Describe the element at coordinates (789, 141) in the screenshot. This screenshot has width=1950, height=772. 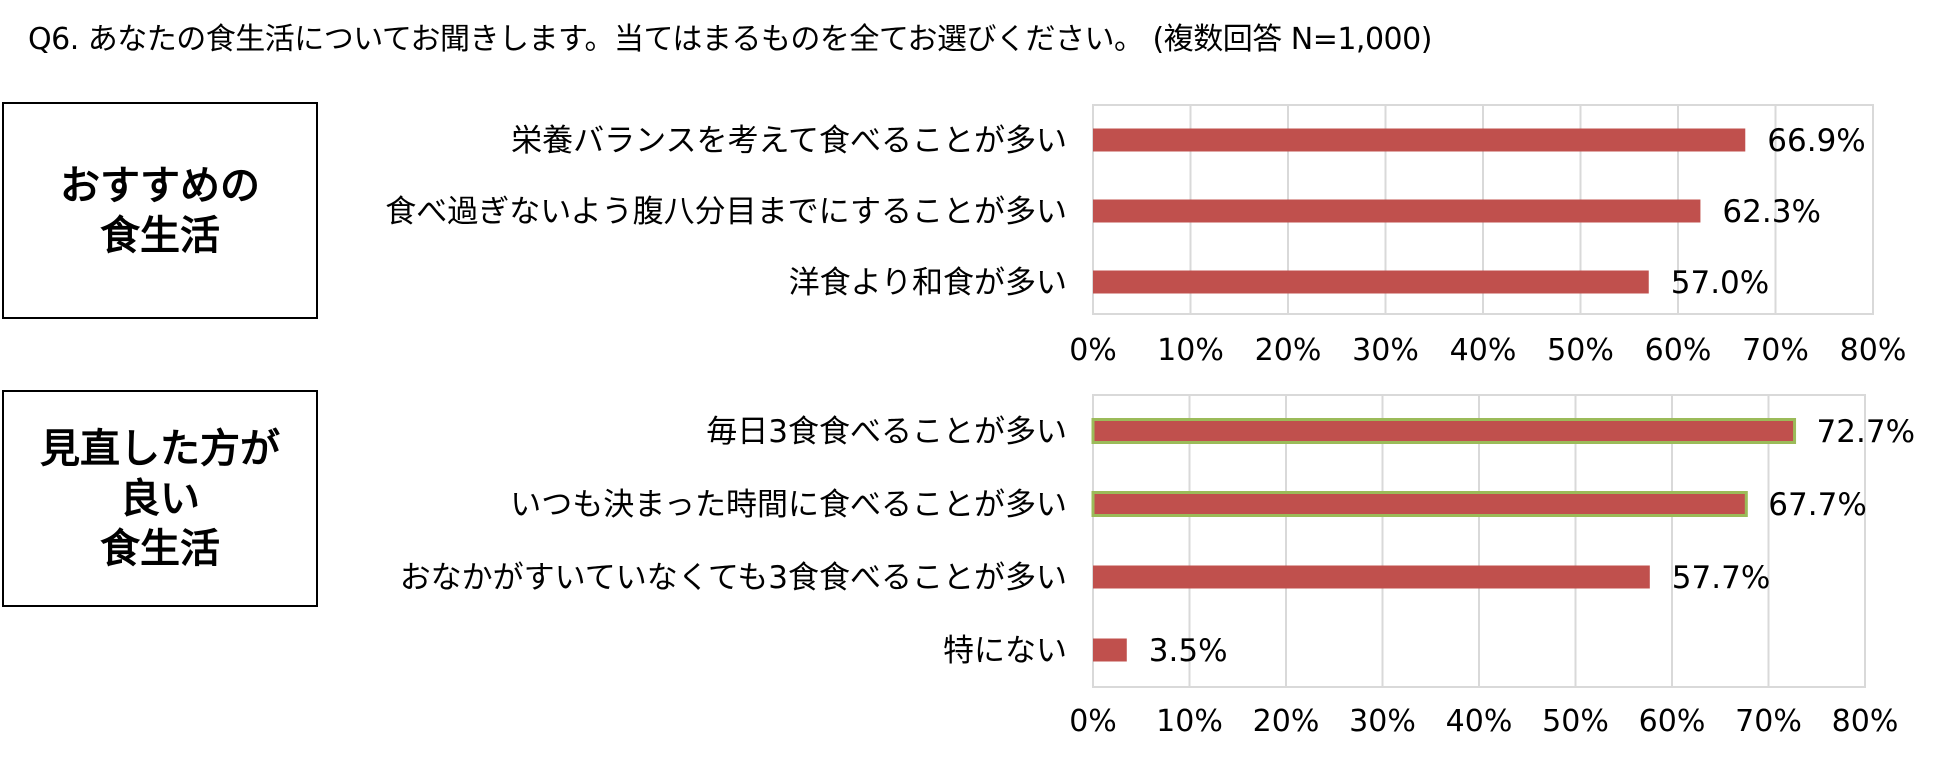
I see `category-label: 栄養バランスを考えて食べることが多い` at that location.